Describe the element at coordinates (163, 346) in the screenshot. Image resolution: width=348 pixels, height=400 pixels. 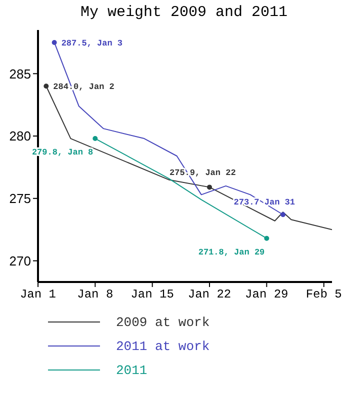
I see `legend-label: 2011 at work` at that location.